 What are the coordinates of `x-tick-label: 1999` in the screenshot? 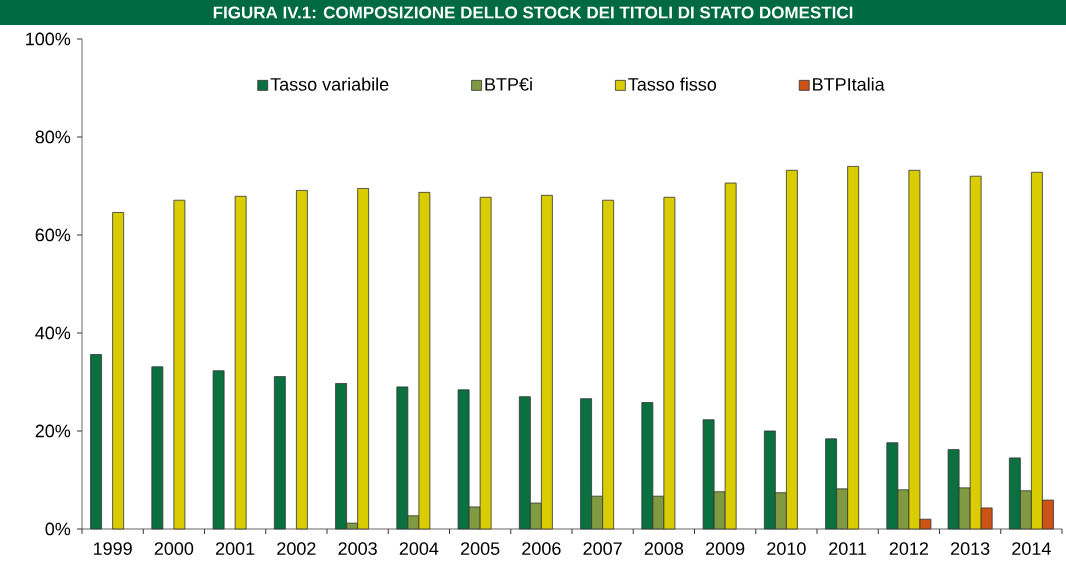 It's located at (112, 548).